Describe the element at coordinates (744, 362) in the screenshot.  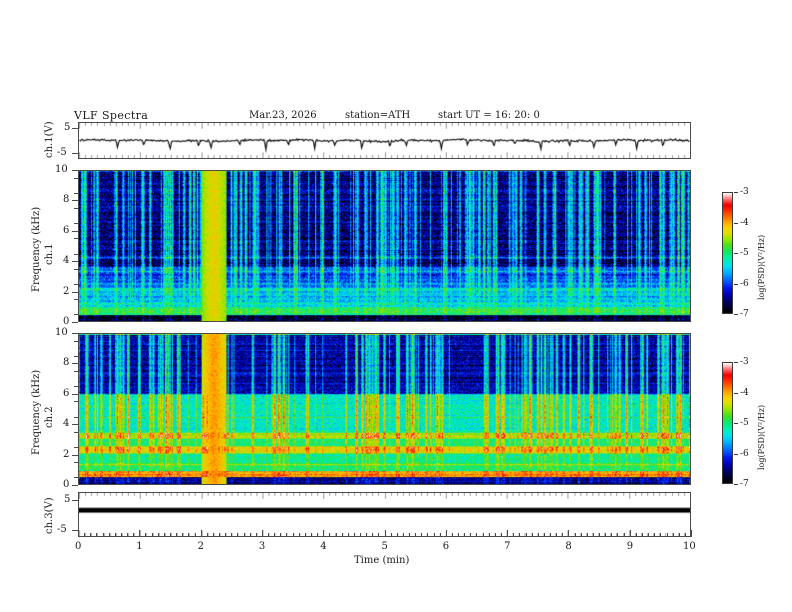
I see `cbar-ch2-label--3: -3` at that location.